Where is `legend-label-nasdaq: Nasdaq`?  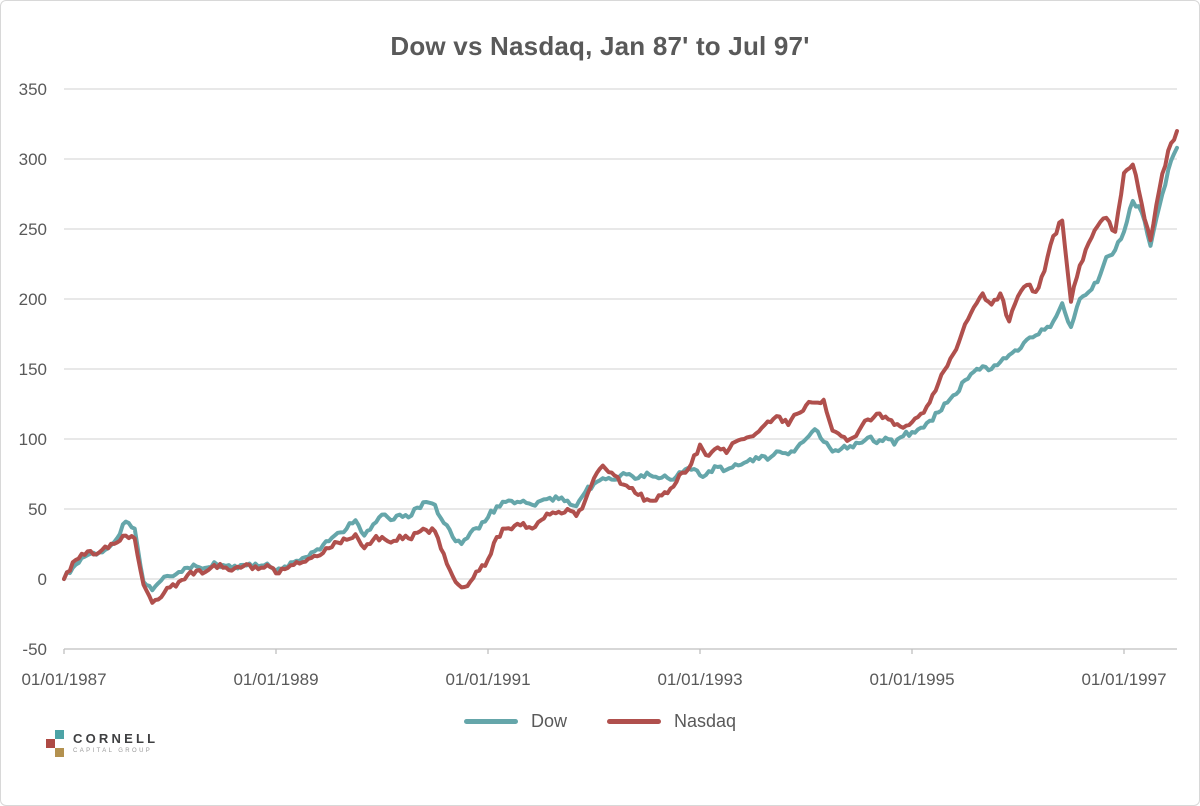
legend-label-nasdaq: Nasdaq is located at coordinates (705, 721).